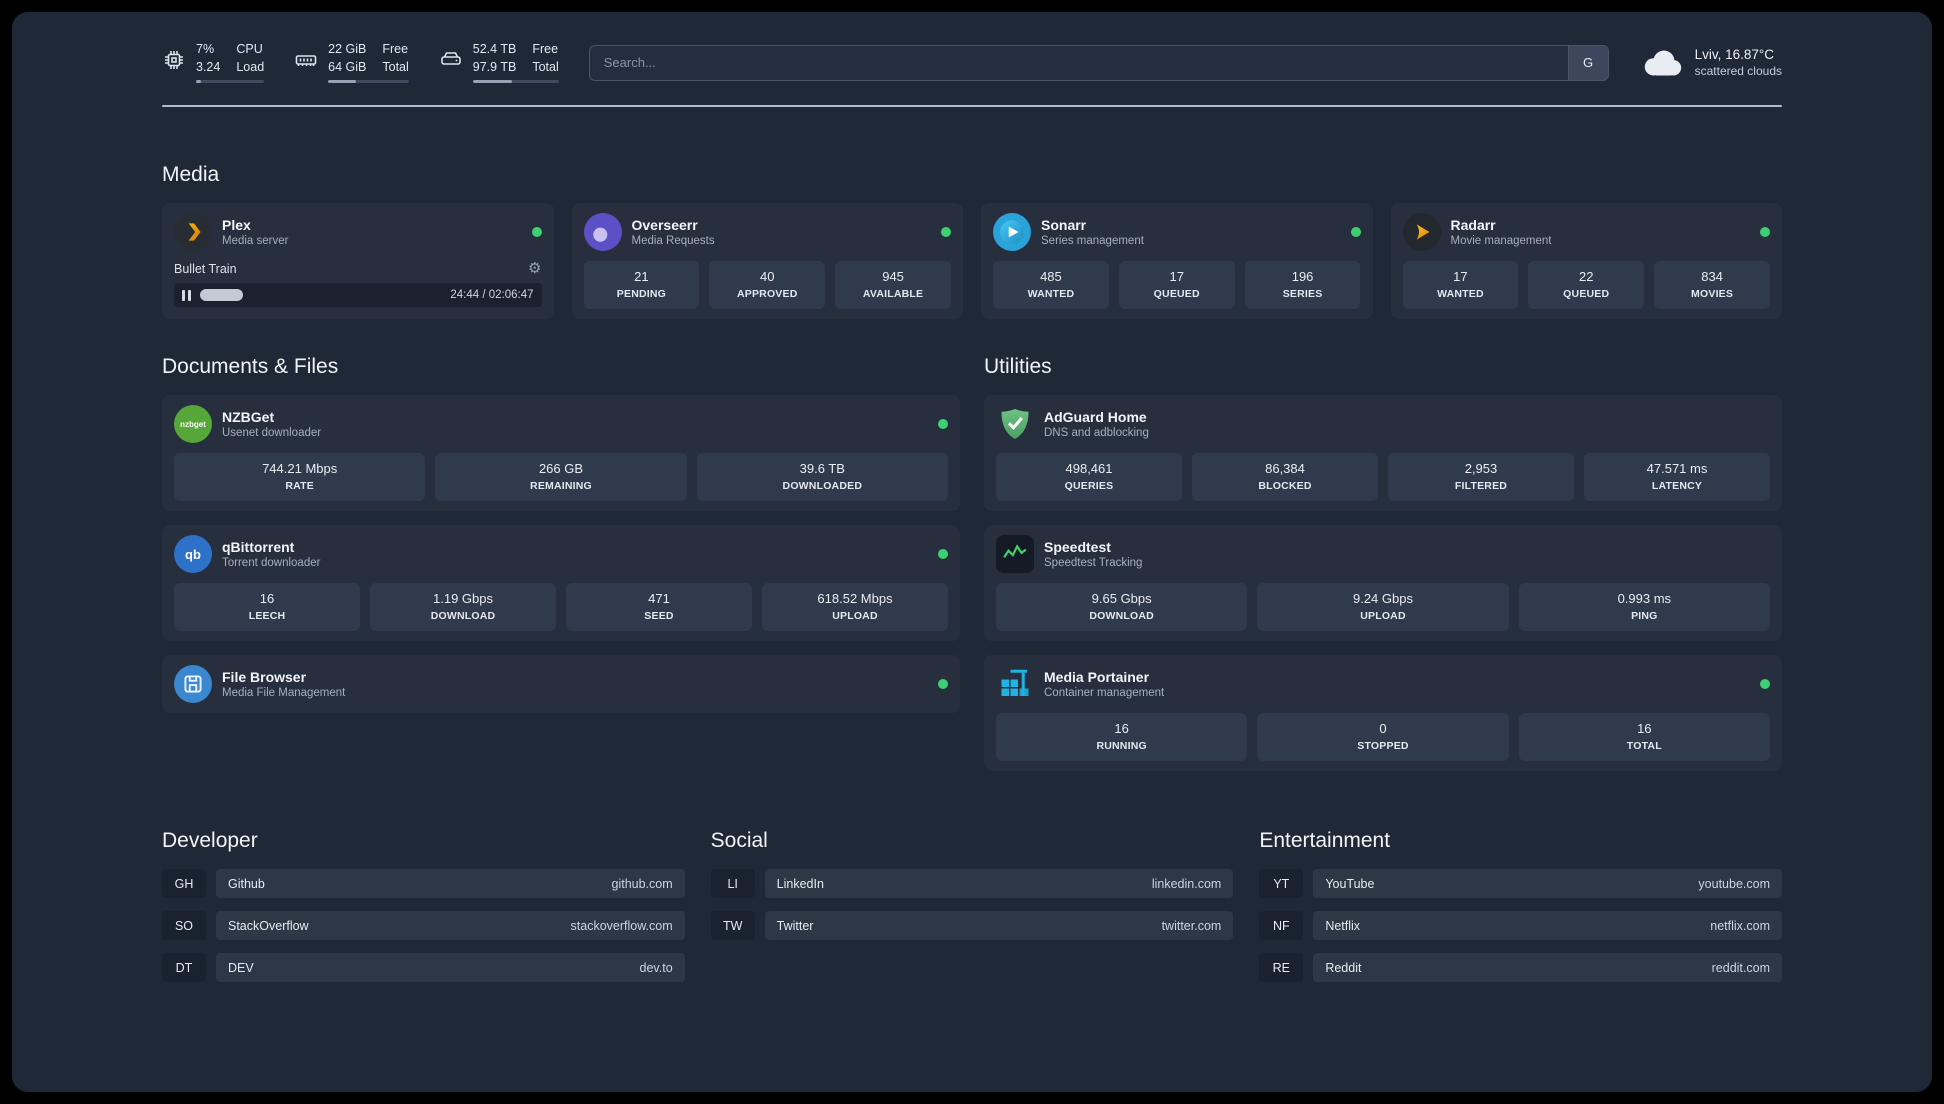 This screenshot has height=1104, width=1944. What do you see at coordinates (515, 82) in the screenshot?
I see `disk-usage-bar` at bounding box center [515, 82].